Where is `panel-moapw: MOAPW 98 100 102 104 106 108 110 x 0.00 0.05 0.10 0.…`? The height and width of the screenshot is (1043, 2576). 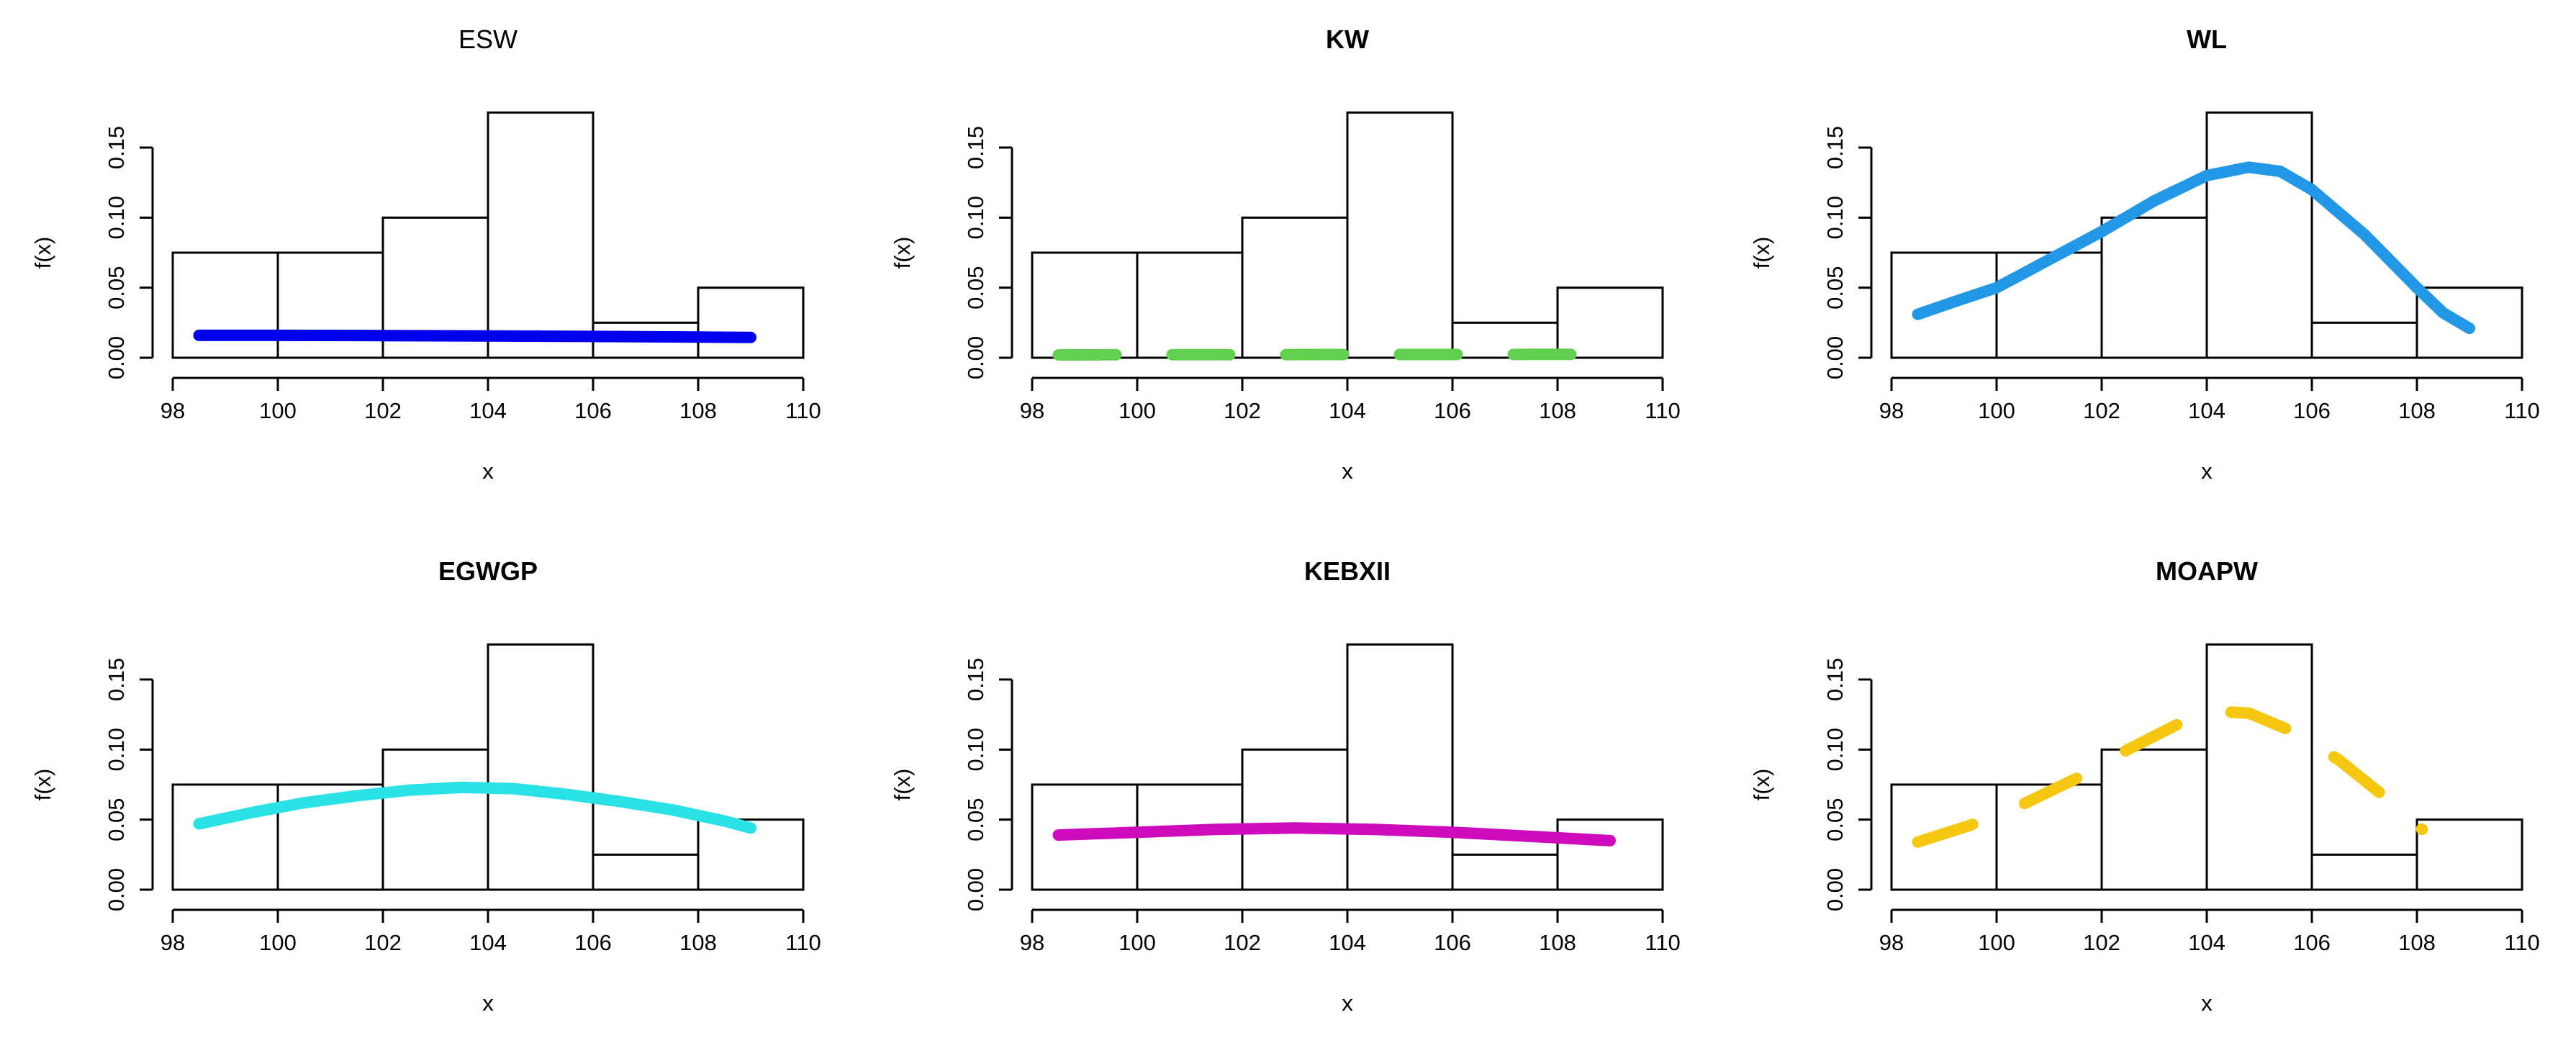 panel-moapw: MOAPW 98 100 102 104 106 108 110 x 0.00 0.05 0.10 0.… is located at coordinates (2144, 786).